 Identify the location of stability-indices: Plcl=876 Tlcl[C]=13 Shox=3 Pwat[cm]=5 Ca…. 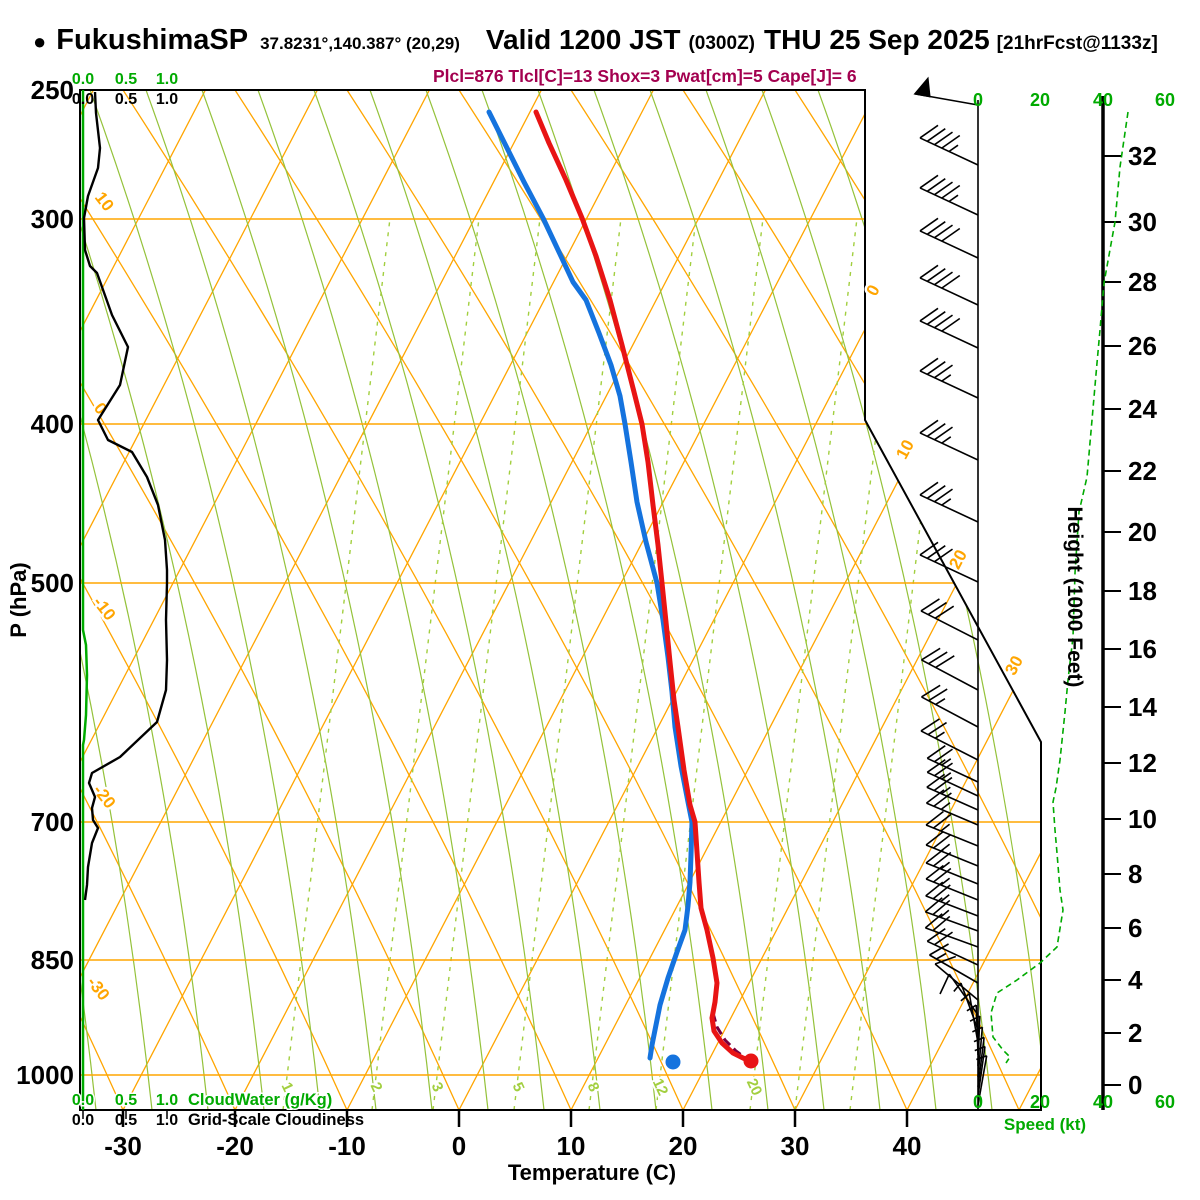
(645, 76).